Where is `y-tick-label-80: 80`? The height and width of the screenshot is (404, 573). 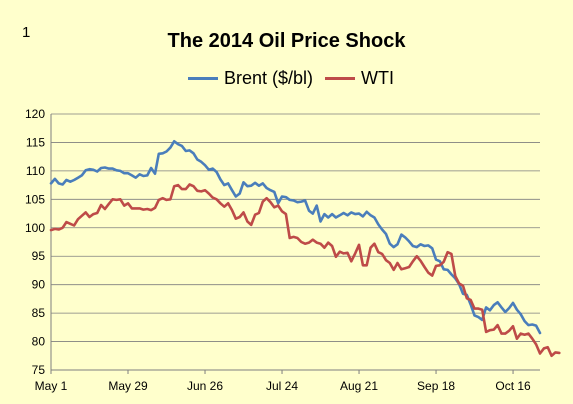
y-tick-label-80: 80 is located at coordinates (39, 342).